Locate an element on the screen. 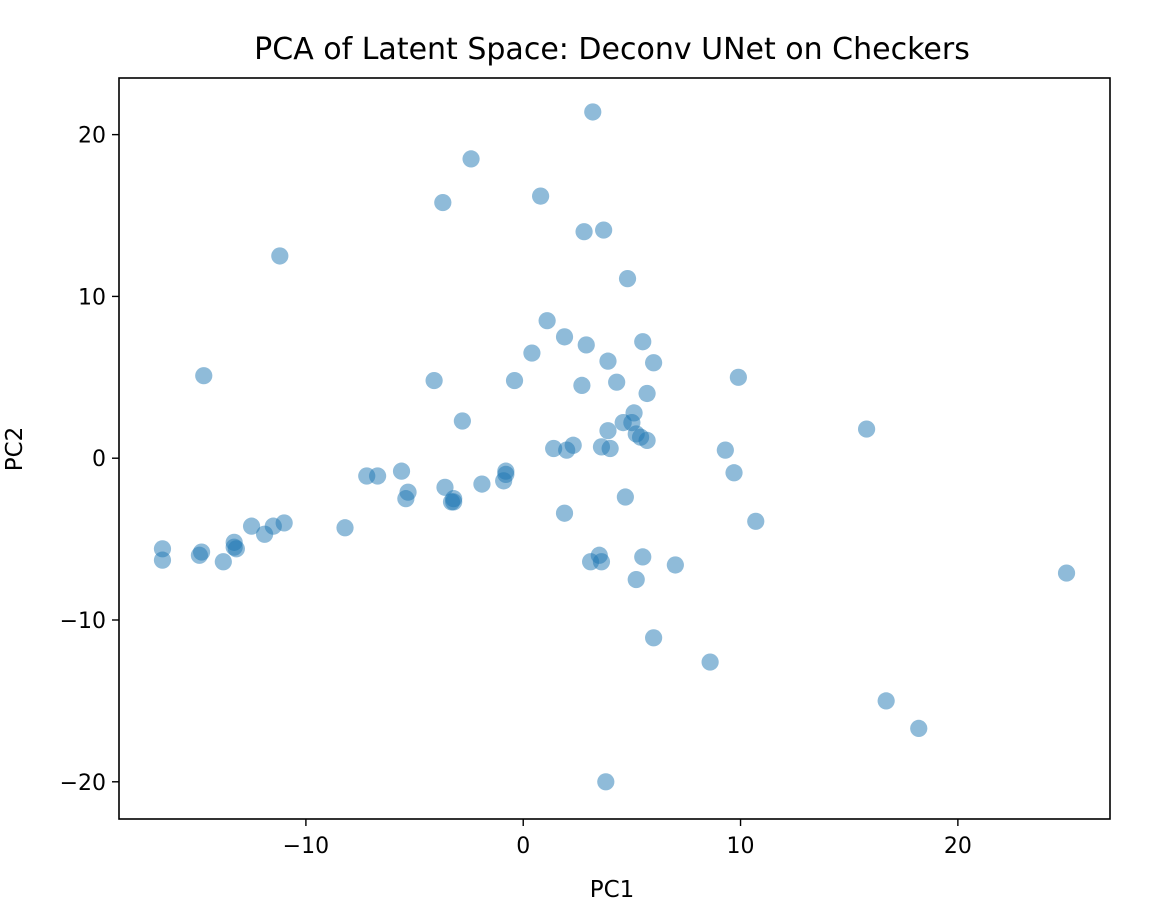 The height and width of the screenshot is (922, 1170). x-axis-ticks: −10 0 10 20 is located at coordinates (627, 839).